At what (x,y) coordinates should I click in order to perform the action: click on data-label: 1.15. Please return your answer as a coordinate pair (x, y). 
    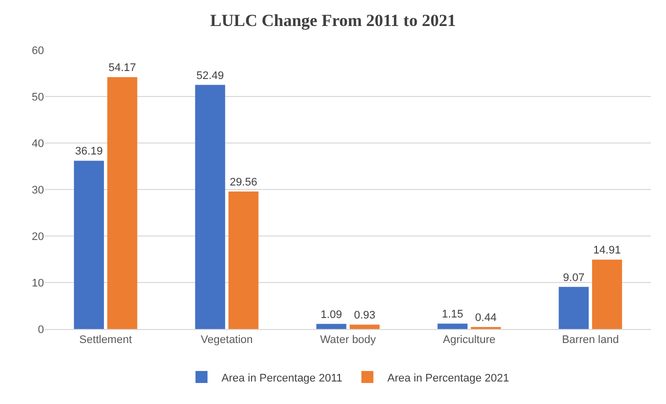
    Looking at the image, I should click on (453, 314).